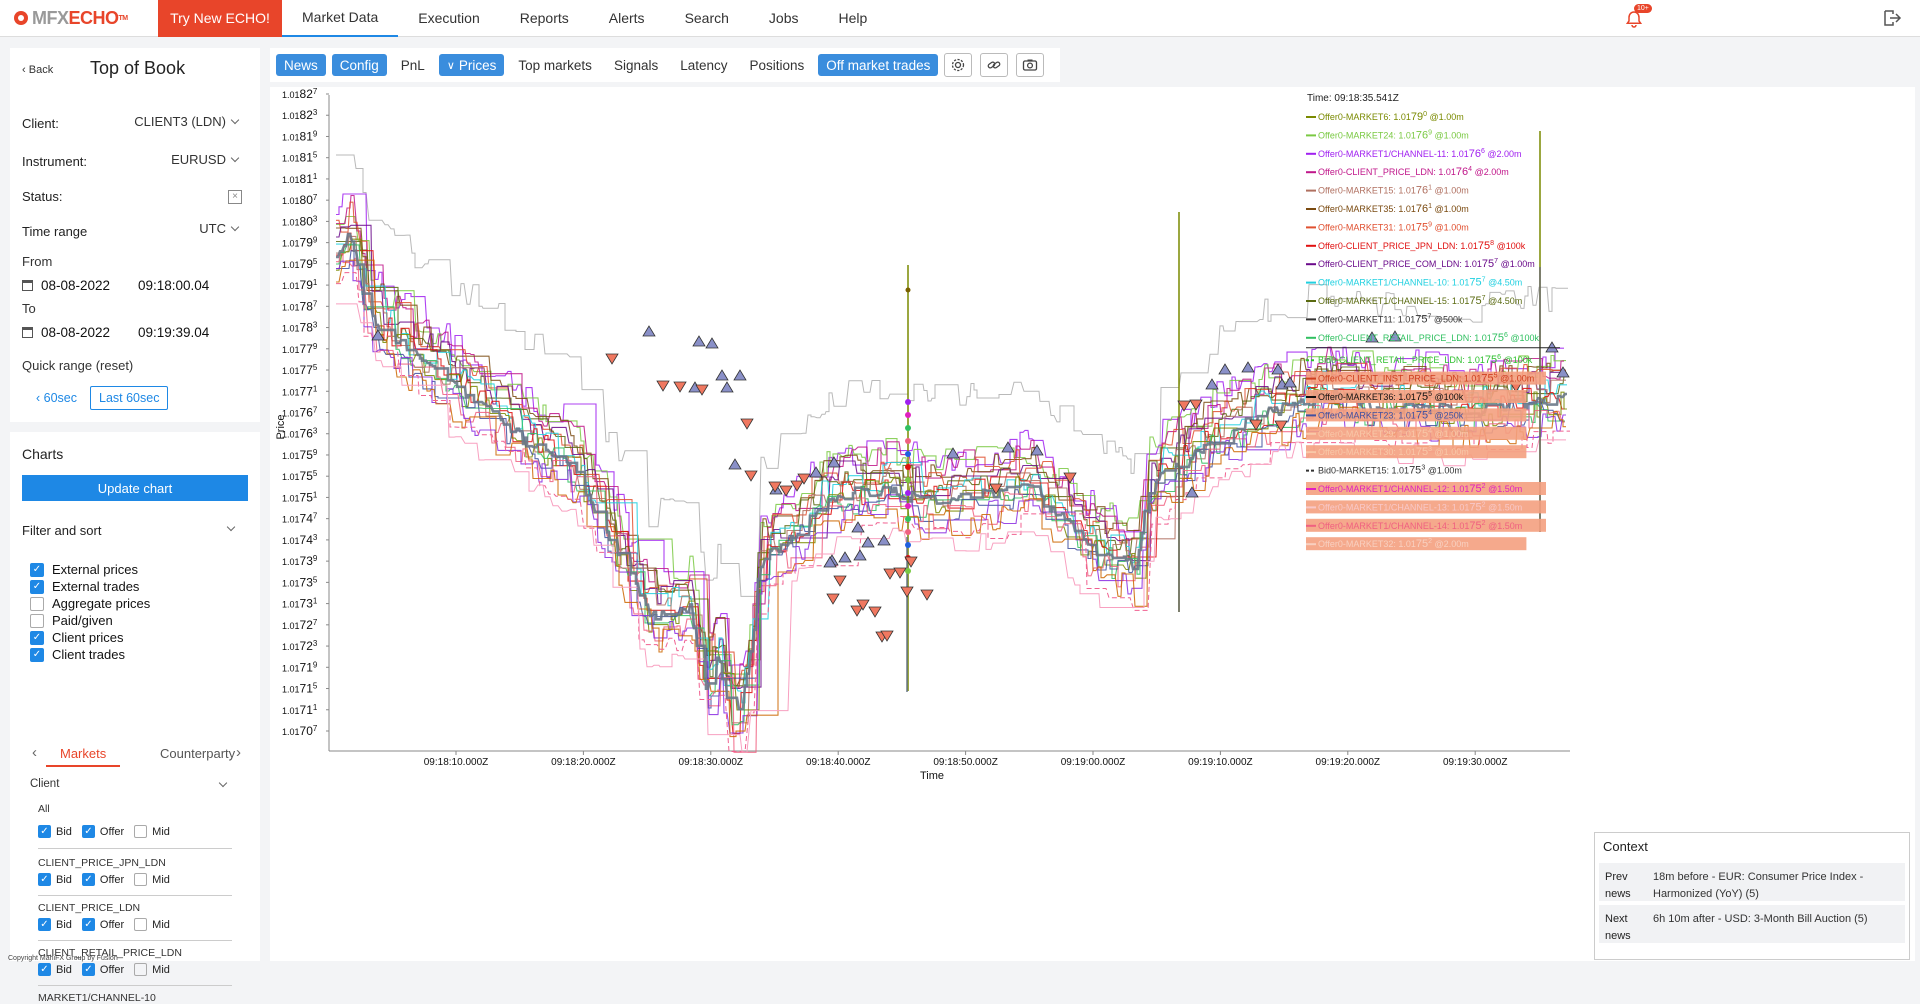  What do you see at coordinates (703, 65) in the screenshot?
I see `toolbar-latency-button: Latency` at bounding box center [703, 65].